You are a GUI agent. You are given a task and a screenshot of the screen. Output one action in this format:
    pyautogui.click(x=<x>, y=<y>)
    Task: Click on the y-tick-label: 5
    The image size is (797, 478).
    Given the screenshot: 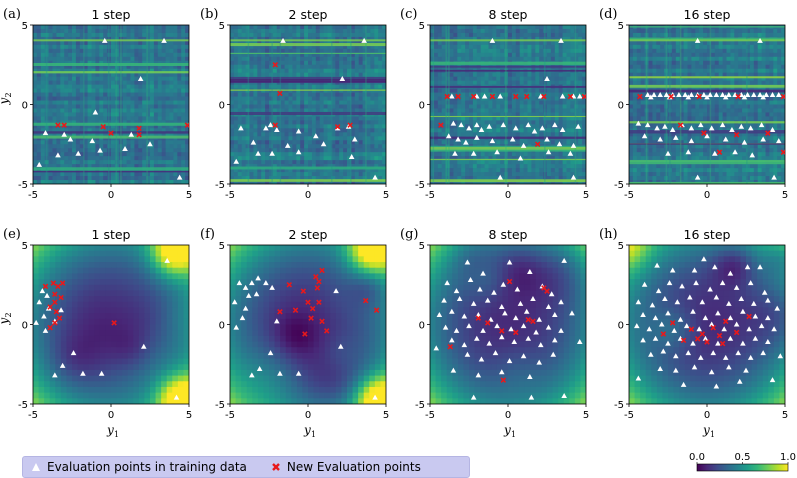 What is the action you would take?
    pyautogui.click(x=25, y=26)
    